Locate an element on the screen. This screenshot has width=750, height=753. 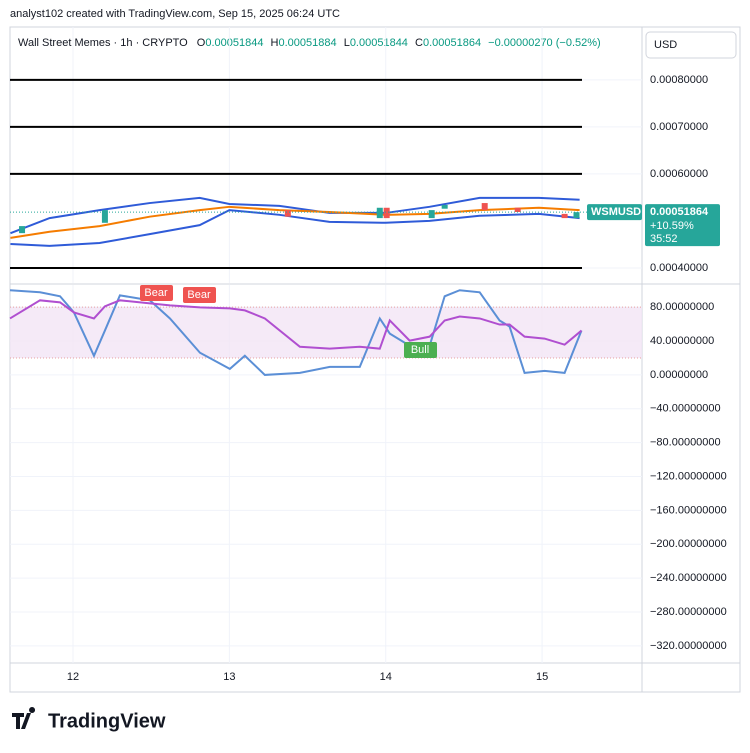
currency: USD is located at coordinates (665, 45).